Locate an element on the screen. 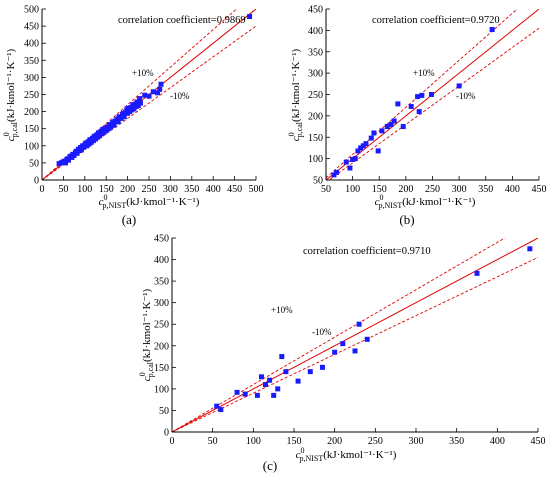 Image resolution: width=550 pixels, height=478 pixels. correlation-annotation: correlation coefficient=0.9869 is located at coordinates (182, 20).